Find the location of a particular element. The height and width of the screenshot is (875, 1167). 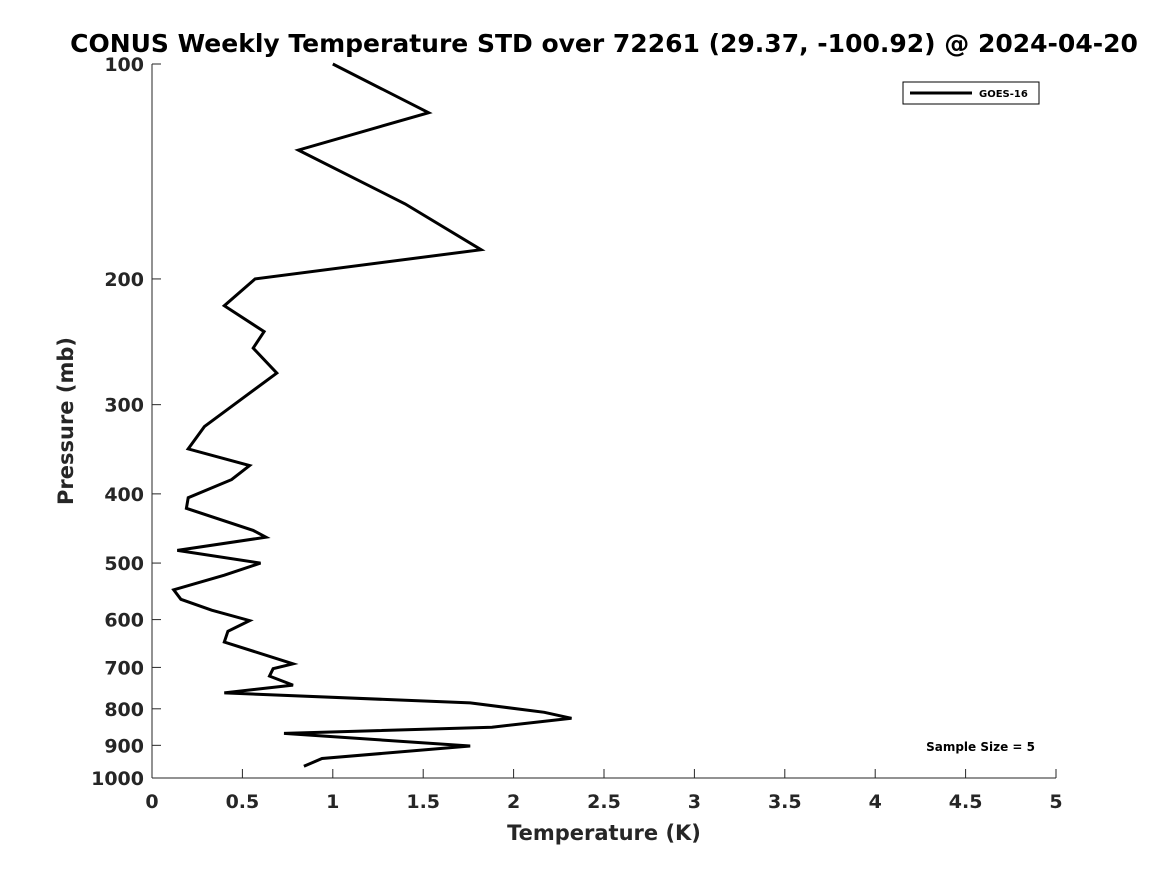

x-axis-label: Temperature (K) is located at coordinates (604, 833).